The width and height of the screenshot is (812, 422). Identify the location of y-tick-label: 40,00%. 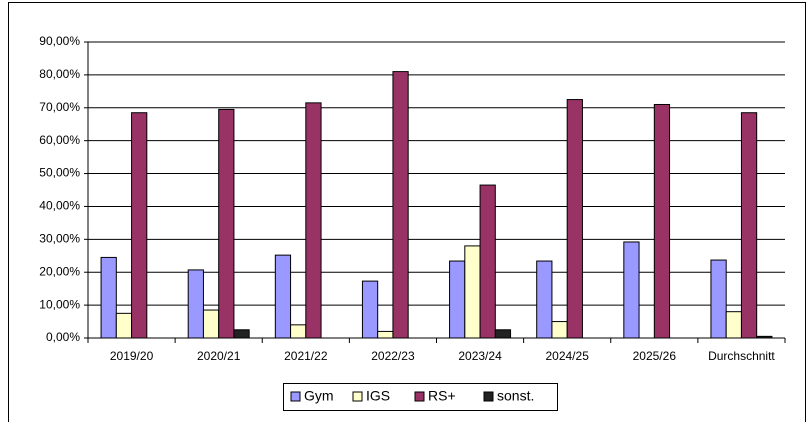
(59, 206).